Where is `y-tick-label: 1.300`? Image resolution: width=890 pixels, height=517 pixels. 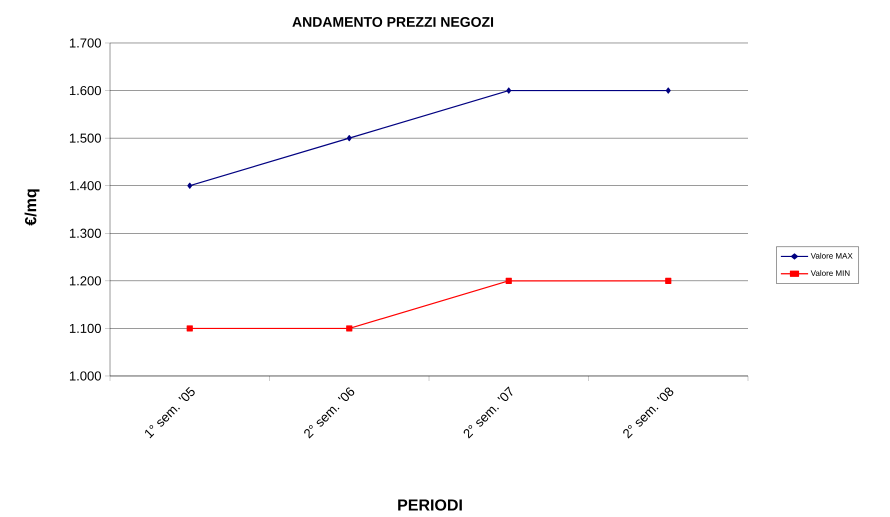 y-tick-label: 1.300 is located at coordinates (85, 233).